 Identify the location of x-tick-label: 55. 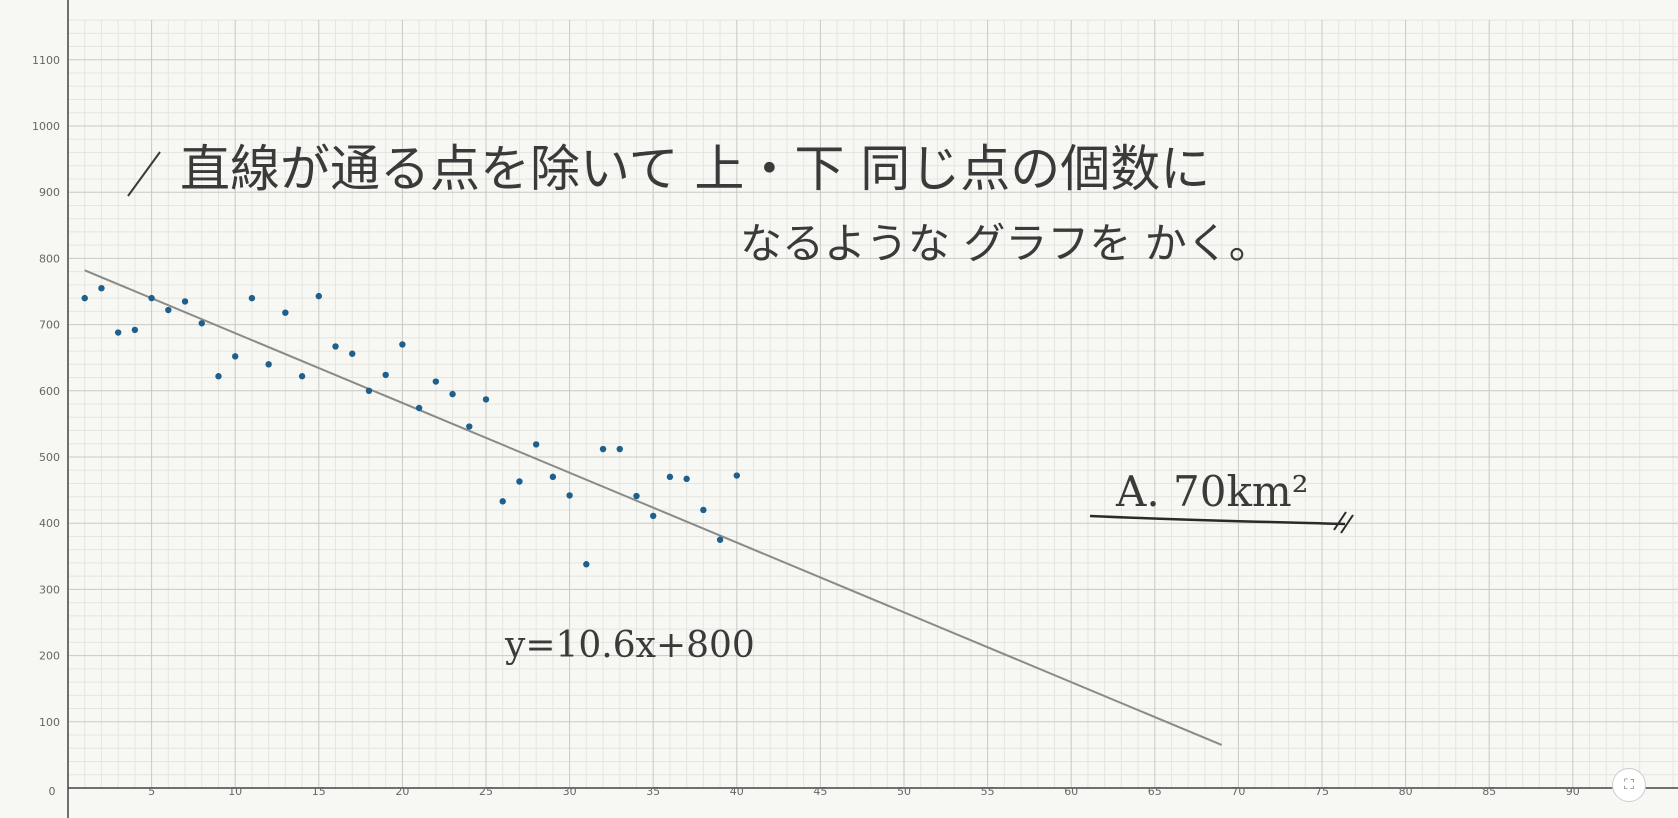
(988, 791).